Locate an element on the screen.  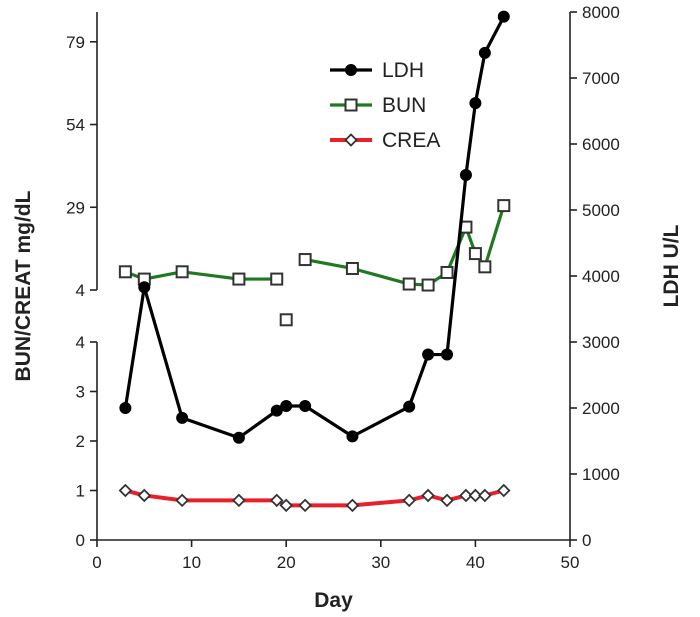
right-tick-label: 0 is located at coordinates (586, 540).